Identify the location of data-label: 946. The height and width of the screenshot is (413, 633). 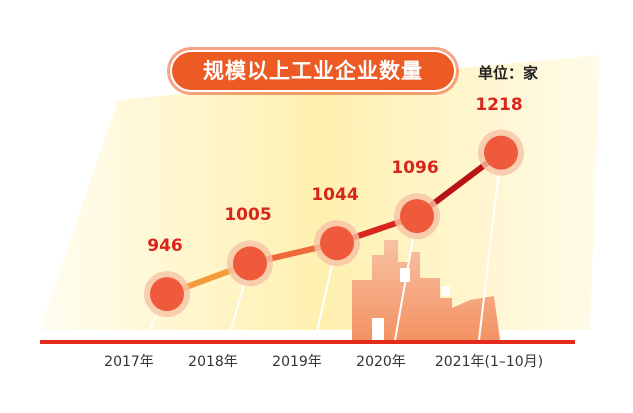
(165, 246).